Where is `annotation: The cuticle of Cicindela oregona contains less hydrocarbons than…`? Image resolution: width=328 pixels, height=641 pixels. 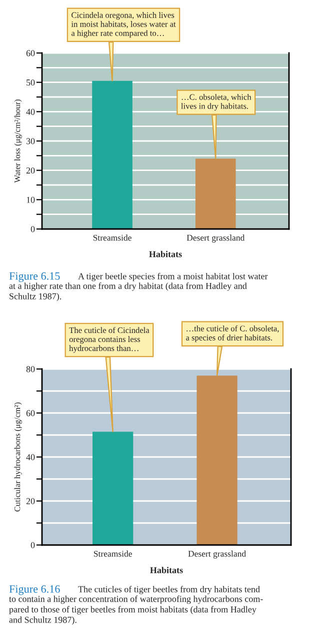
annotation: The cuticle of Cicindela oregona contains less hydrocarbons than… is located at coordinates (109, 340).